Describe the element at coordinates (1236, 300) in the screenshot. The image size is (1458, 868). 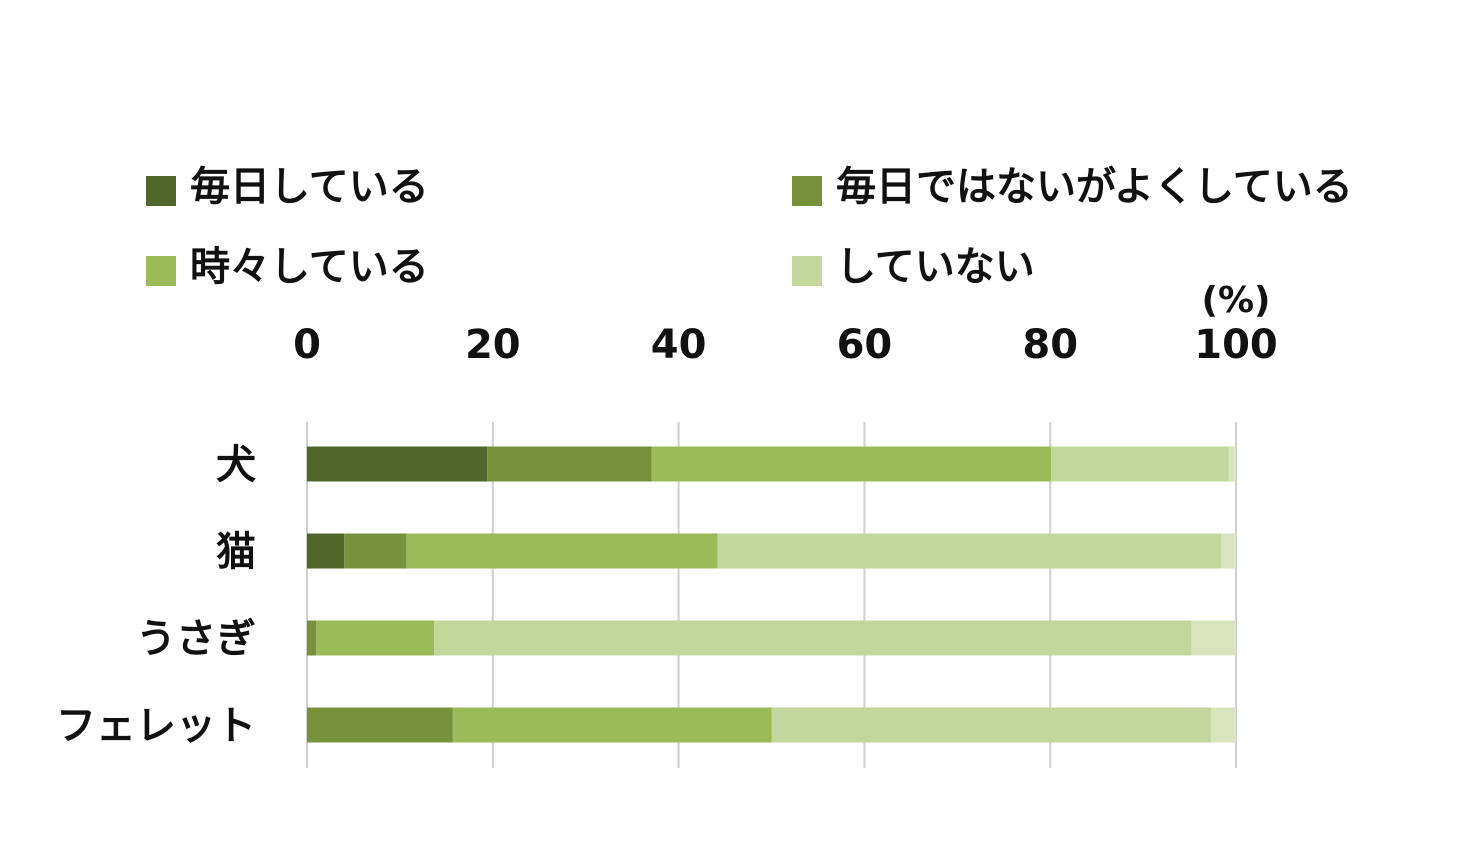
I see `unit-label: (%)` at that location.